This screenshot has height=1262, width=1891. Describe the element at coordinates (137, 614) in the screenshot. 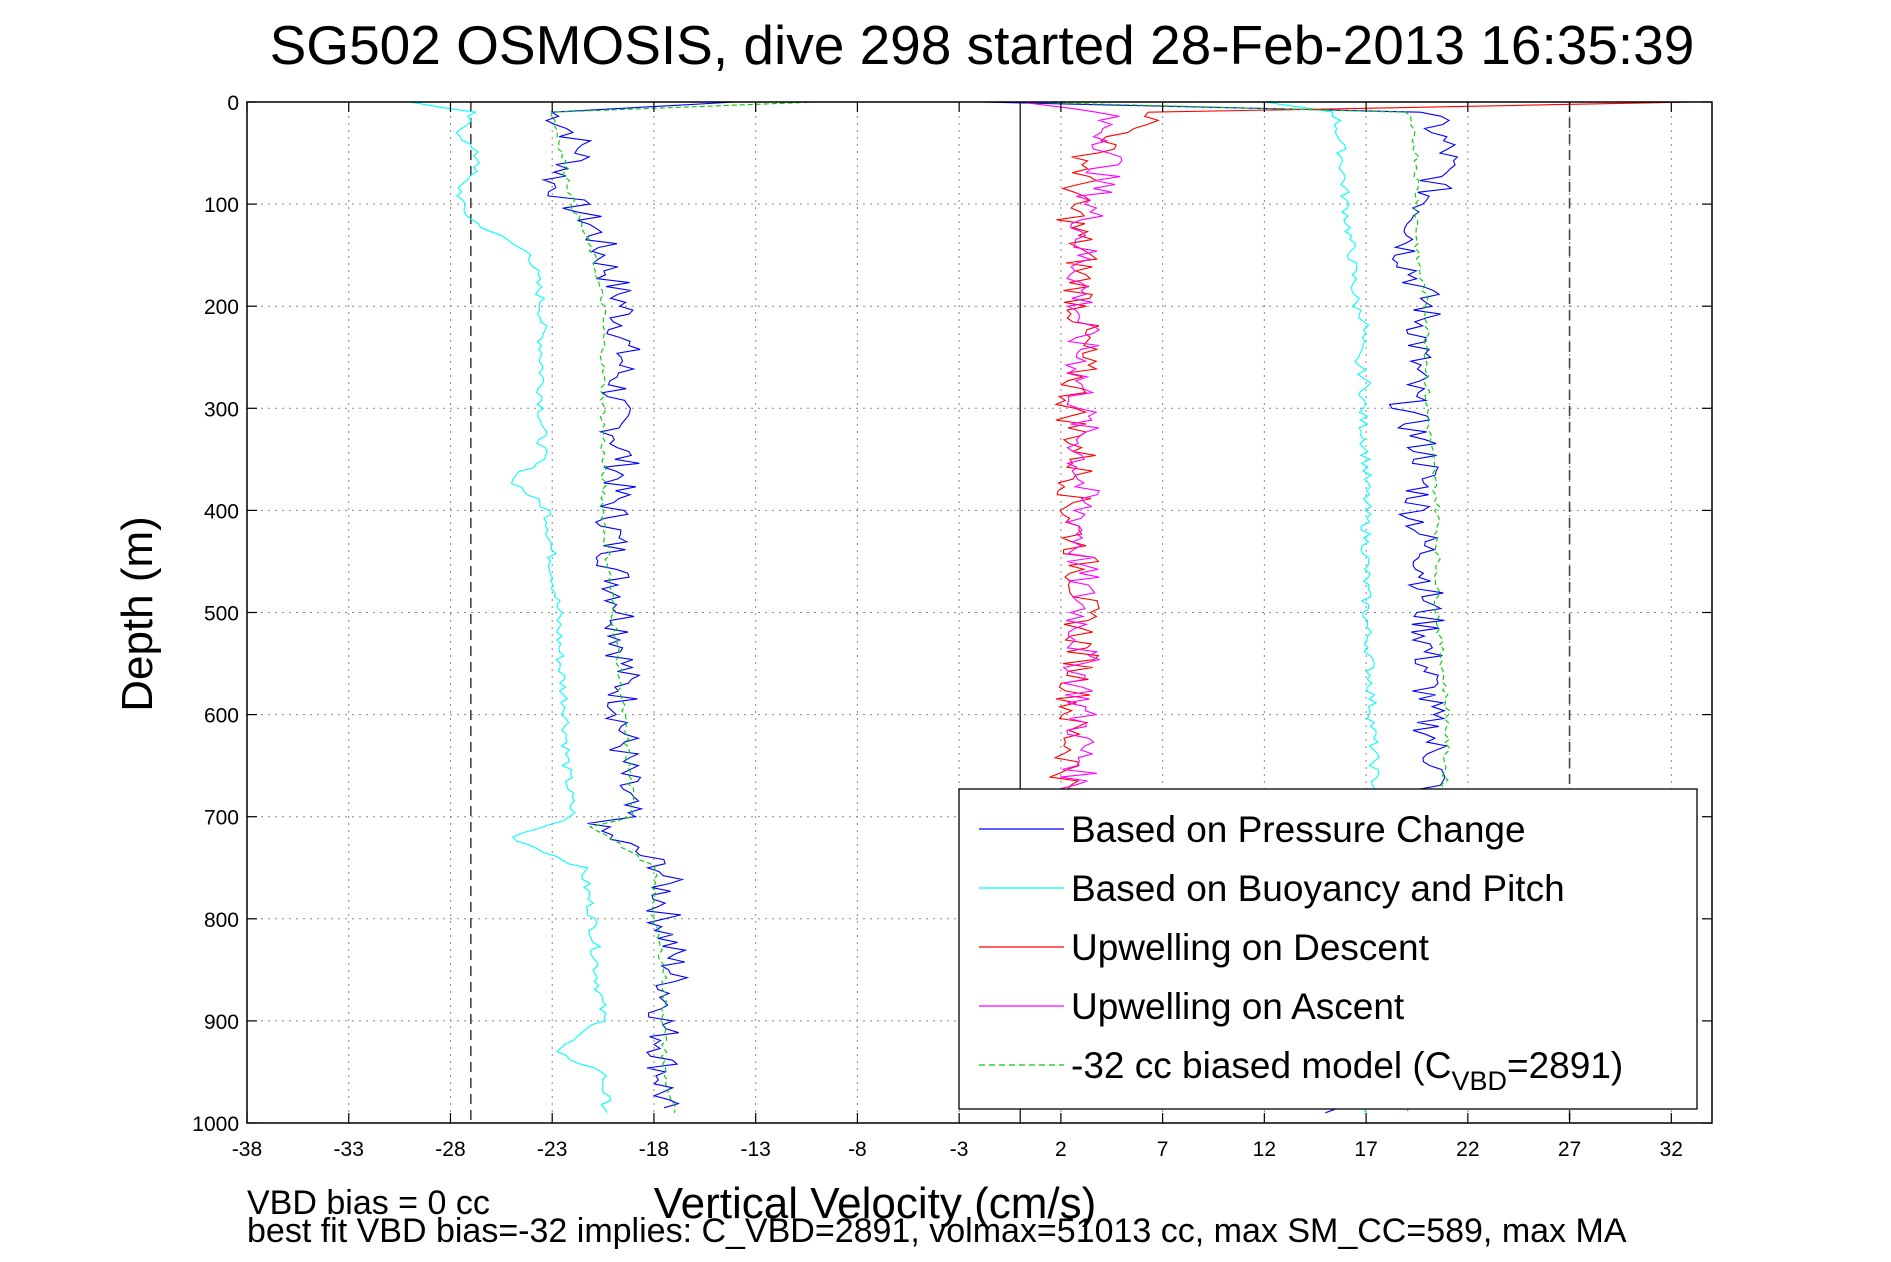

I see `y-axis-label: Depth (m)` at that location.